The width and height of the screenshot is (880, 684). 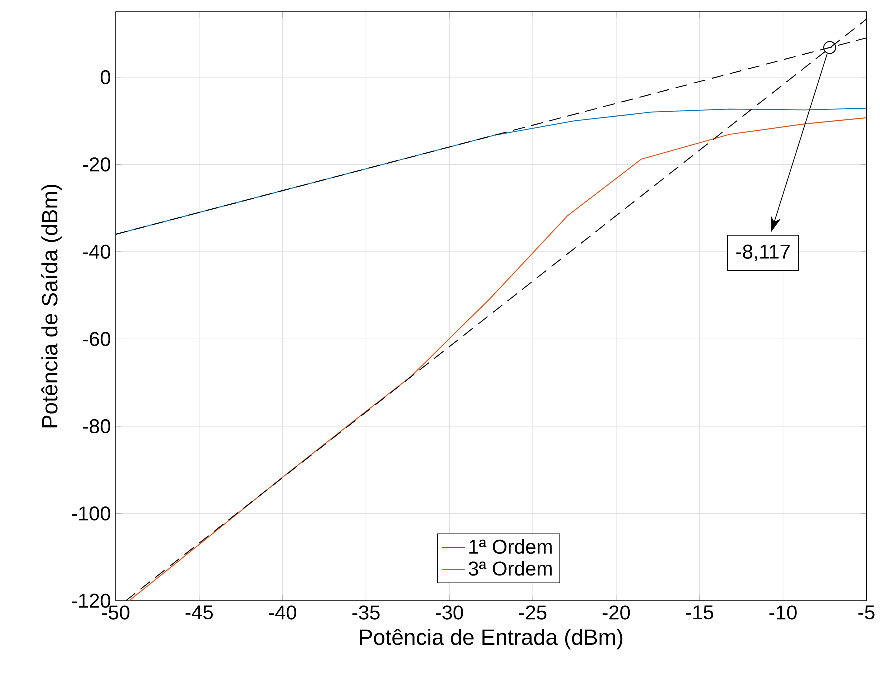 What do you see at coordinates (116, 613) in the screenshot?
I see `x-tick-label: -50` at bounding box center [116, 613].